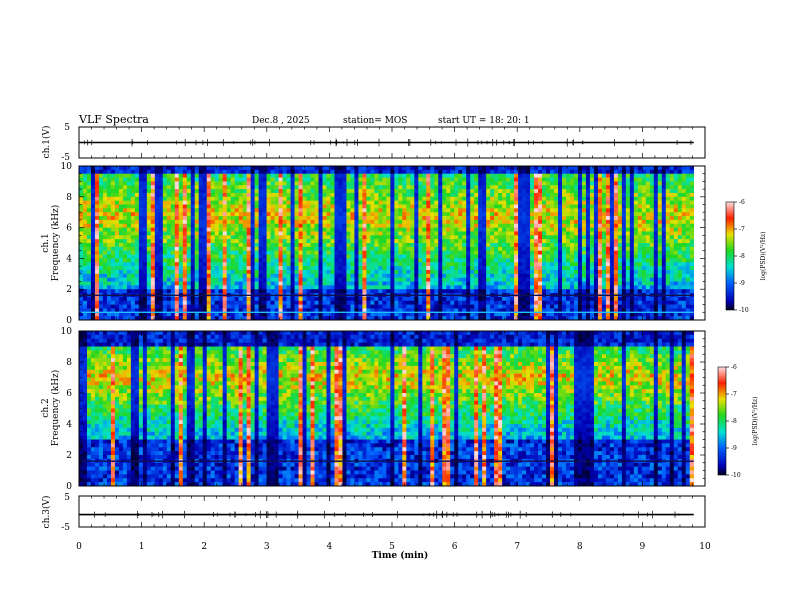 The image size is (792, 612). What do you see at coordinates (276, 233) in the screenshot?
I see `ch1-spectrogram-cell-1977` at bounding box center [276, 233].